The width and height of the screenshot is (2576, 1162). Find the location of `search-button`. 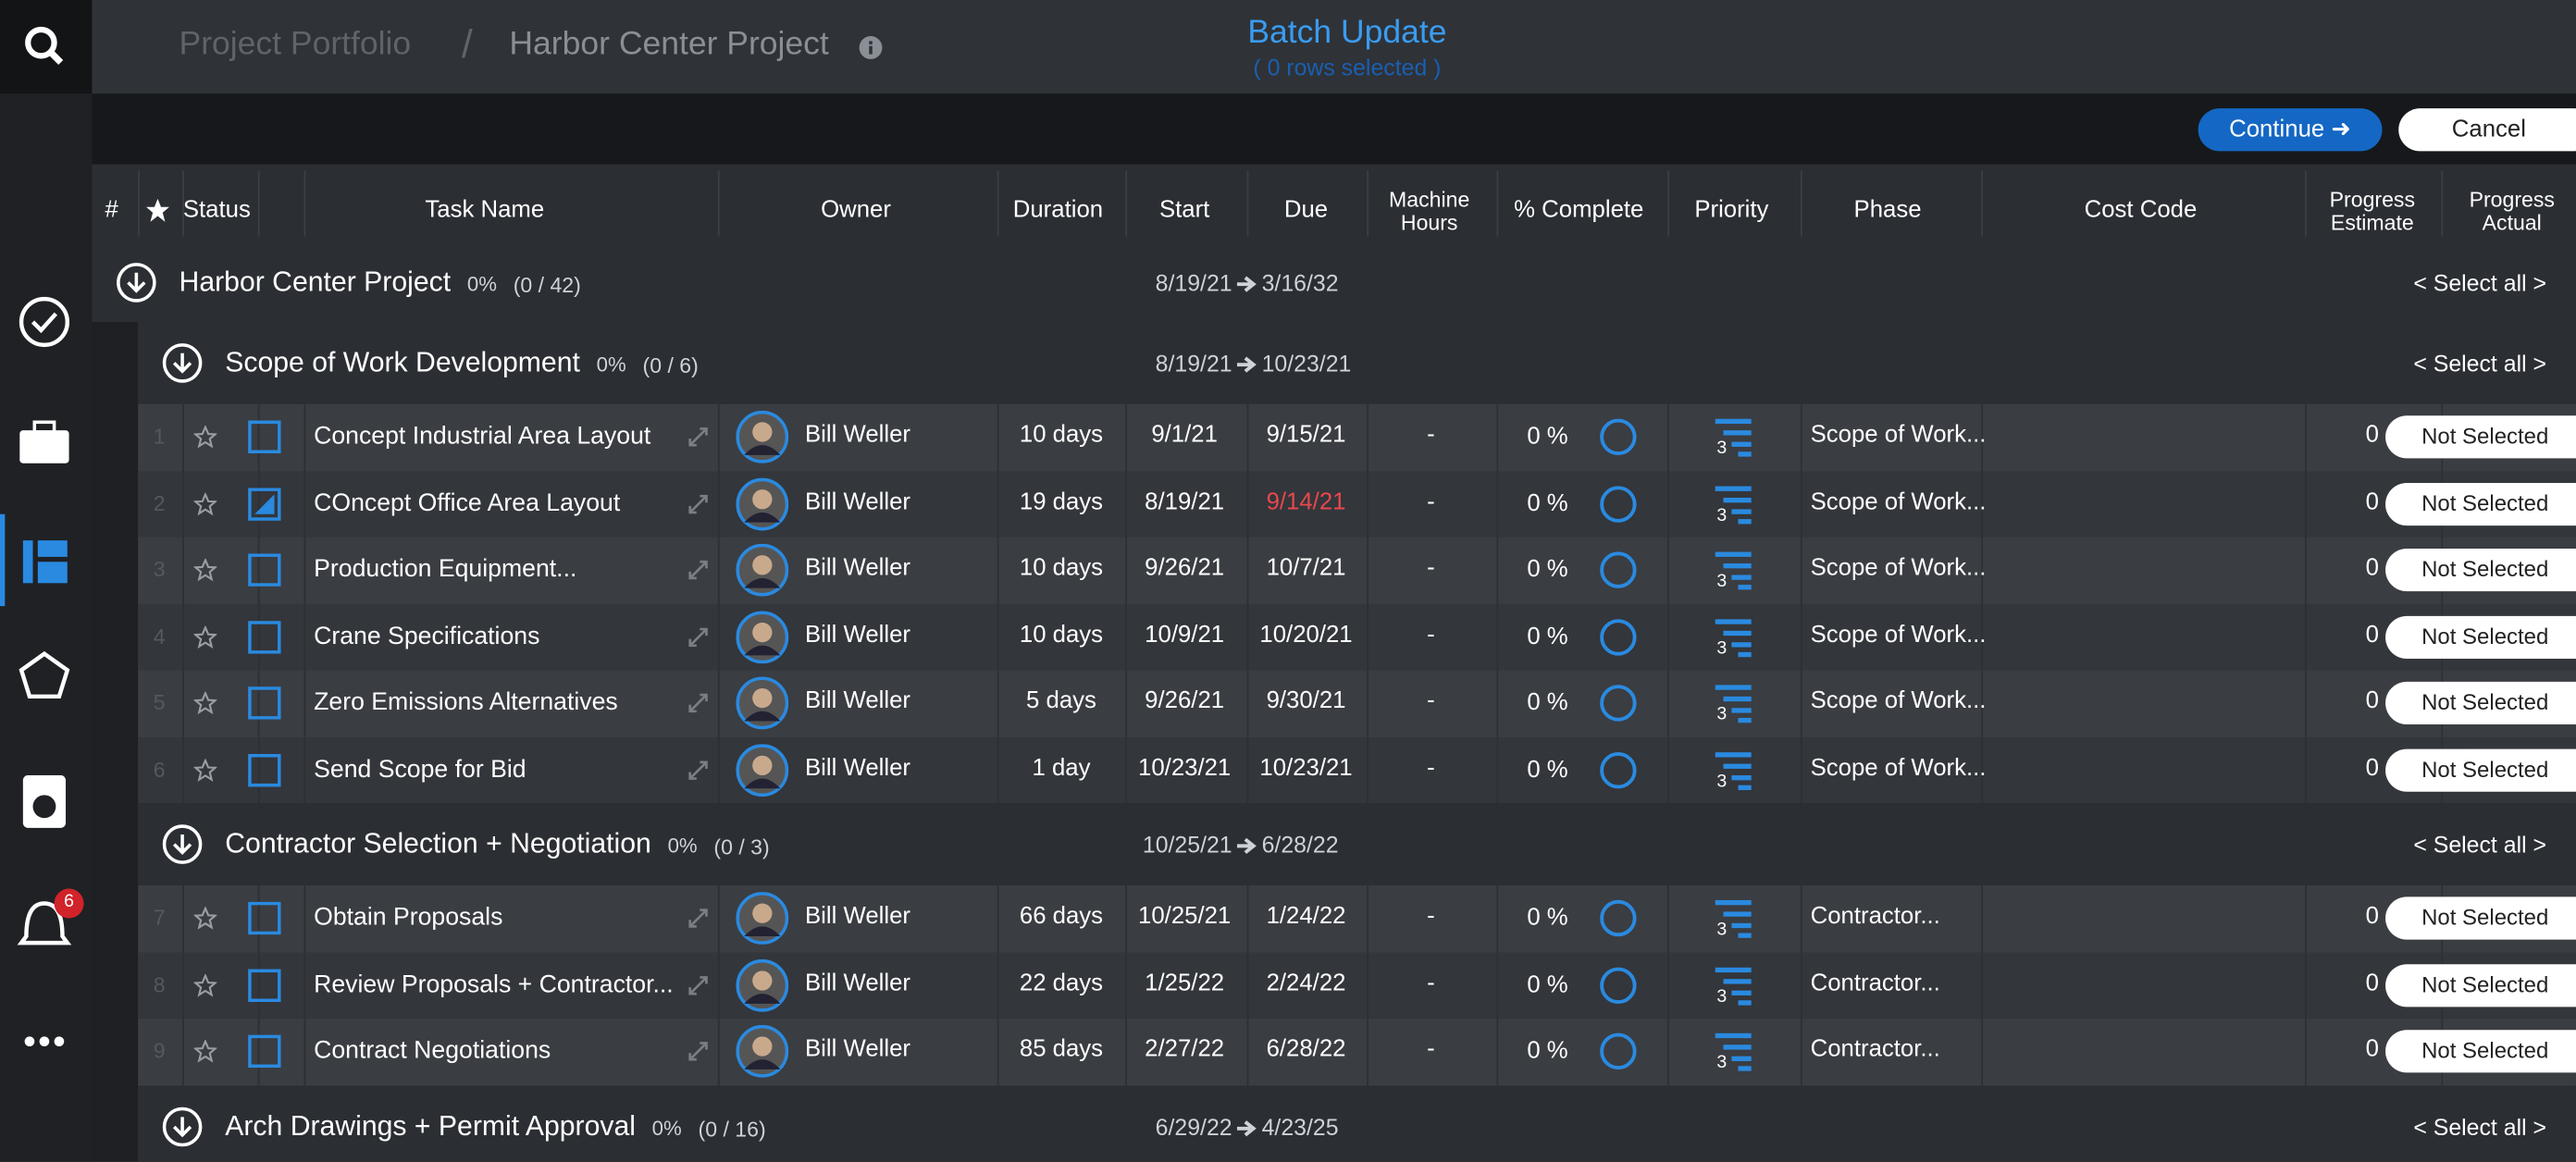

search-button is located at coordinates (47, 47).